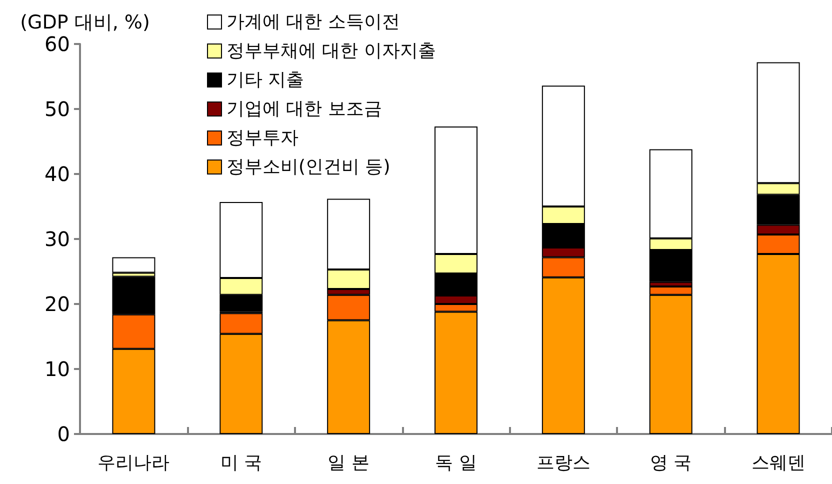 Image resolution: width=832 pixels, height=484 pixels. What do you see at coordinates (265, 80) in the screenshot?
I see `legend-label: 기타 지출` at bounding box center [265, 80].